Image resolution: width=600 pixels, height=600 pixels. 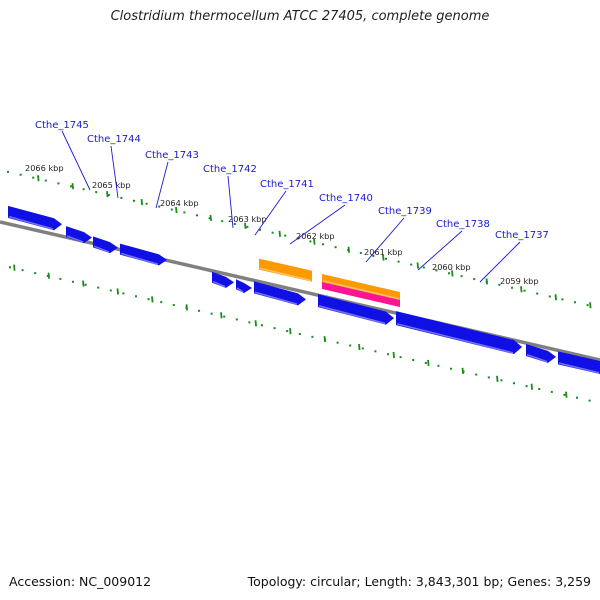 What do you see at coordinates (44, 168) in the screenshot?
I see `kbp-label: 2066 kbp` at bounding box center [44, 168].